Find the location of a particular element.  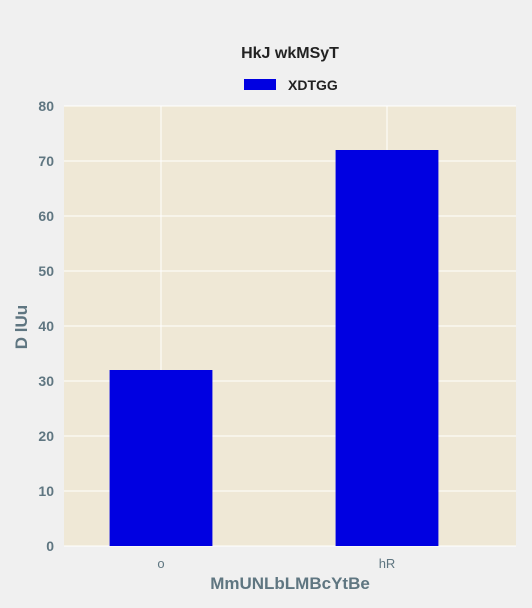

y-tick-label: 50 is located at coordinates (46, 271).